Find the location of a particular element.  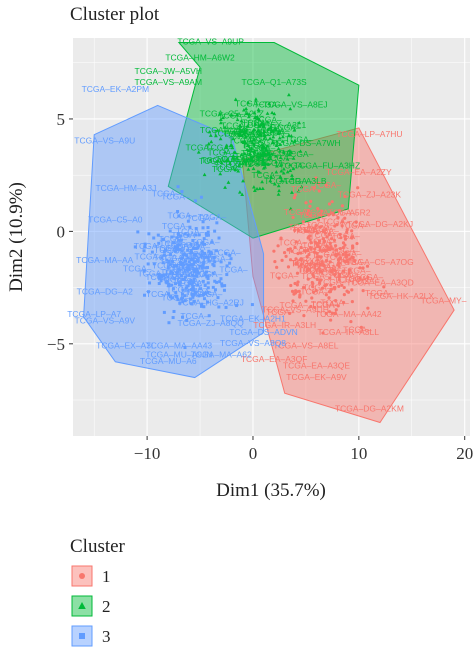

cluster-3-point-label: TCGA–HM–A3J is located at coordinates (125, 188).